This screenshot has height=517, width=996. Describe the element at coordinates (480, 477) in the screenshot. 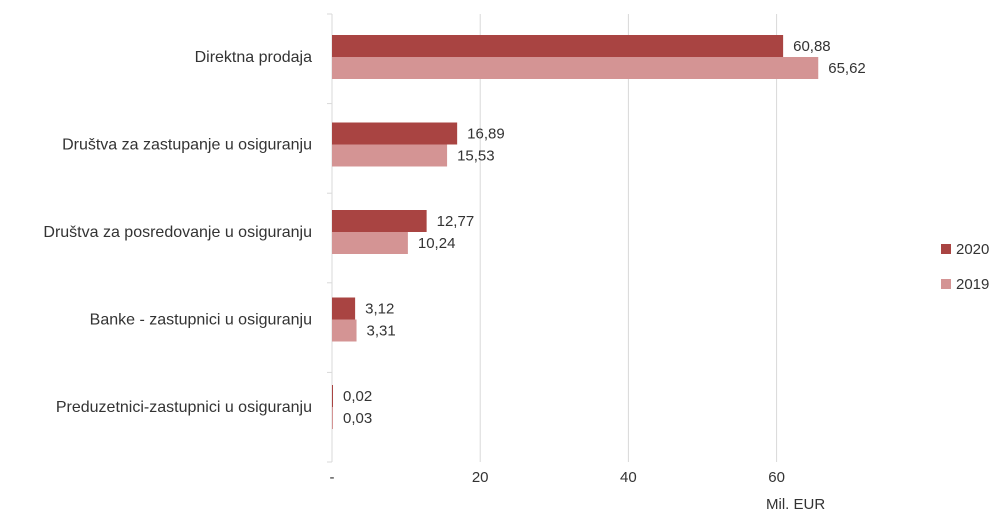

I see `x-tick-label: 20` at that location.